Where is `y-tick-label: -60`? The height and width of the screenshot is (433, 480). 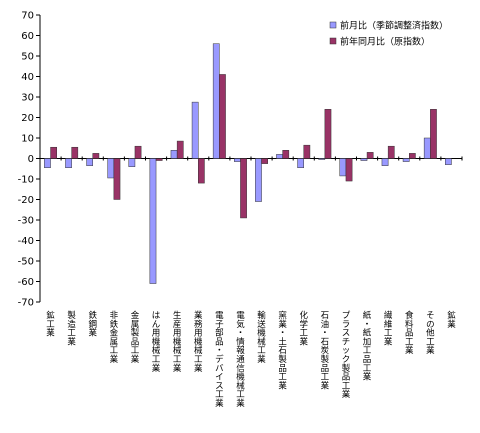 y-tick-label: -60 is located at coordinates (26, 282).